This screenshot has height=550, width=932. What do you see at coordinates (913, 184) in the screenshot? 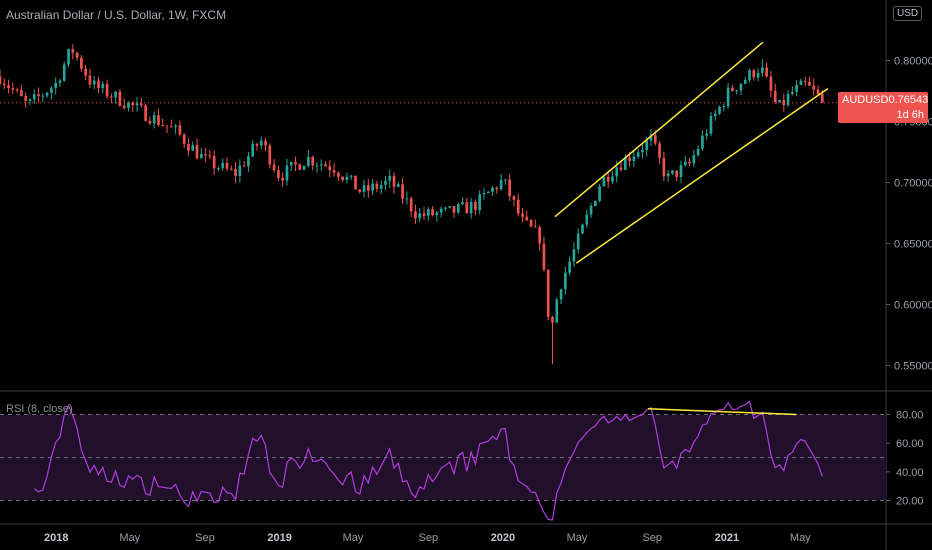
I see `price-tick-label: 0.70000` at bounding box center [913, 184].